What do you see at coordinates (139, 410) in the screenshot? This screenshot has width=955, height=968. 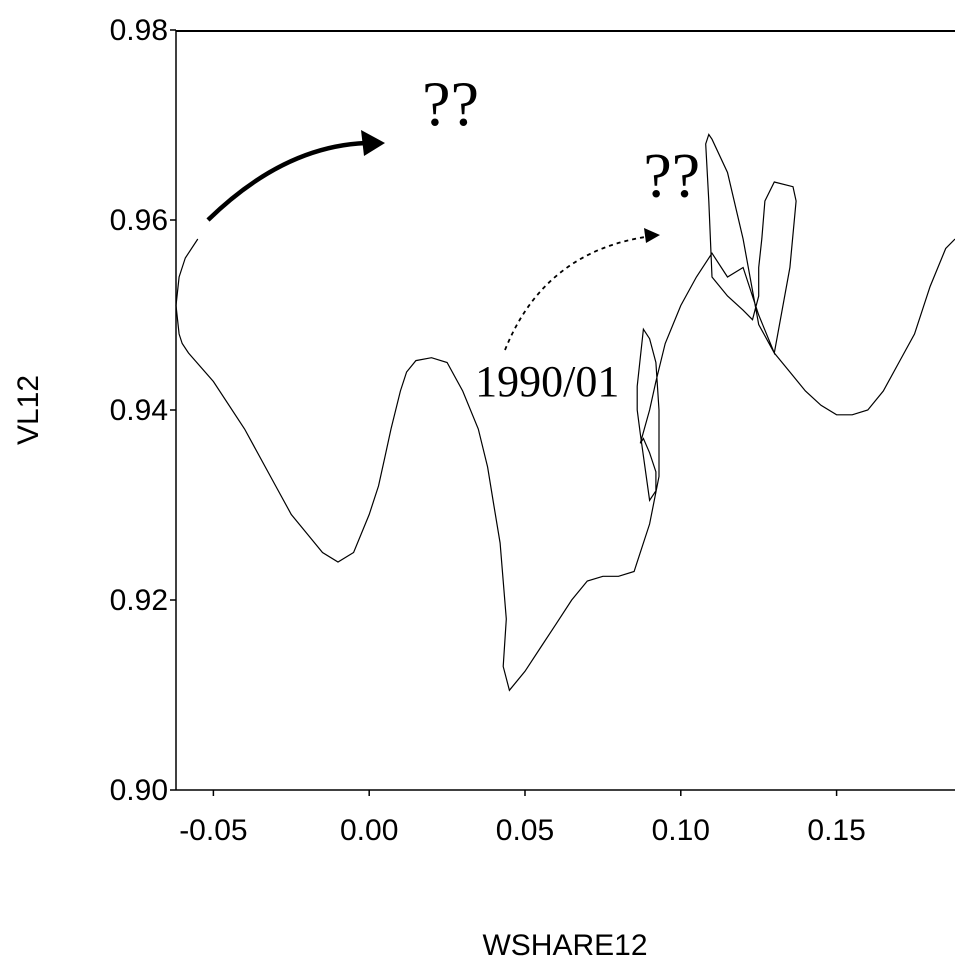 I see `y-tick-label: 0.94` at bounding box center [139, 410].